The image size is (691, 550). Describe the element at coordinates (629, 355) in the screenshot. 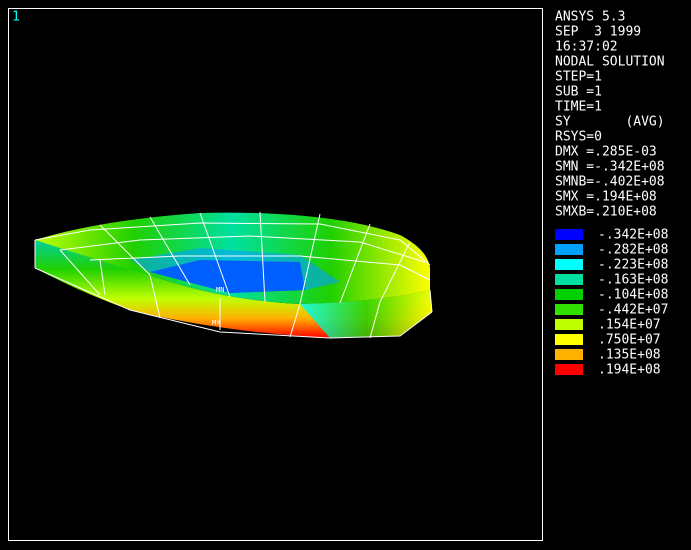

I see `legend-label: .135E+08` at that location.